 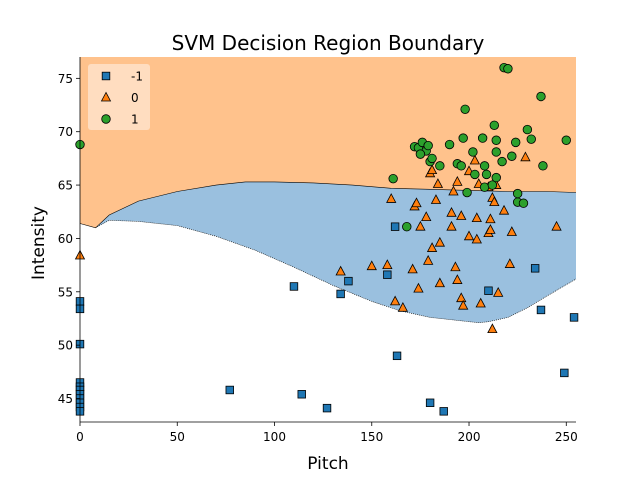 What do you see at coordinates (371, 437) in the screenshot?
I see `x-tick-label: 150` at bounding box center [371, 437].